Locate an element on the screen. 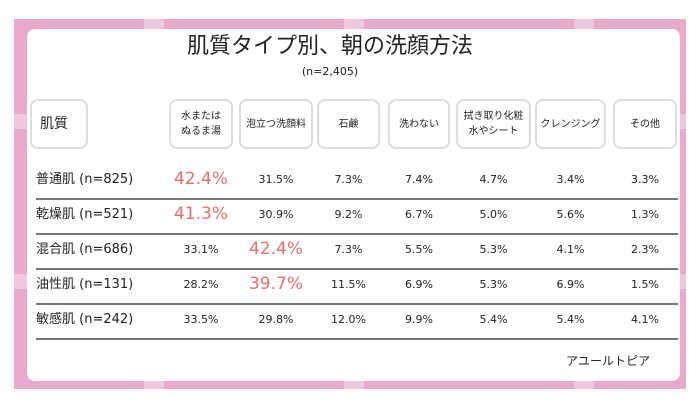 The image size is (700, 407). value-cell: 1.5% is located at coordinates (645, 284).